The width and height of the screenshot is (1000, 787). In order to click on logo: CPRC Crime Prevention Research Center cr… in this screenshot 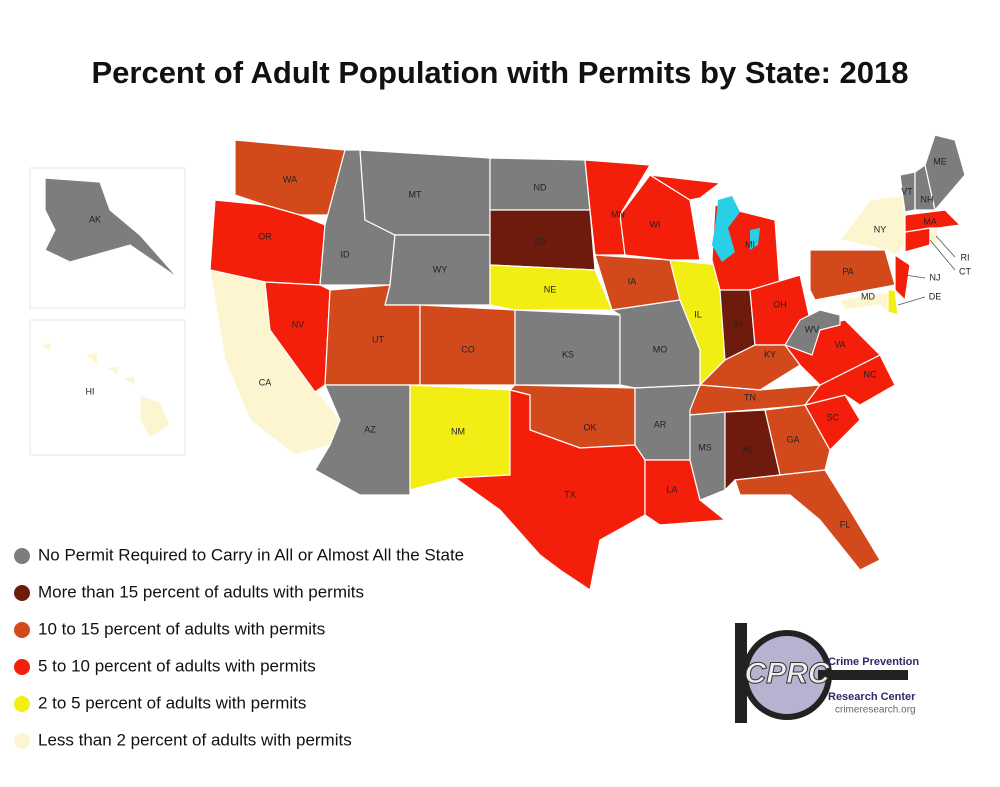, I will do `click(827, 673)`.